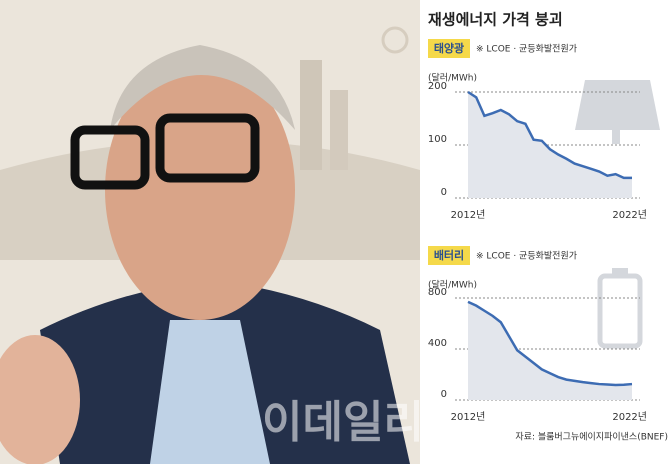 This screenshot has width=670, height=464. What do you see at coordinates (620, 311) in the screenshot?
I see `battery` at bounding box center [620, 311].